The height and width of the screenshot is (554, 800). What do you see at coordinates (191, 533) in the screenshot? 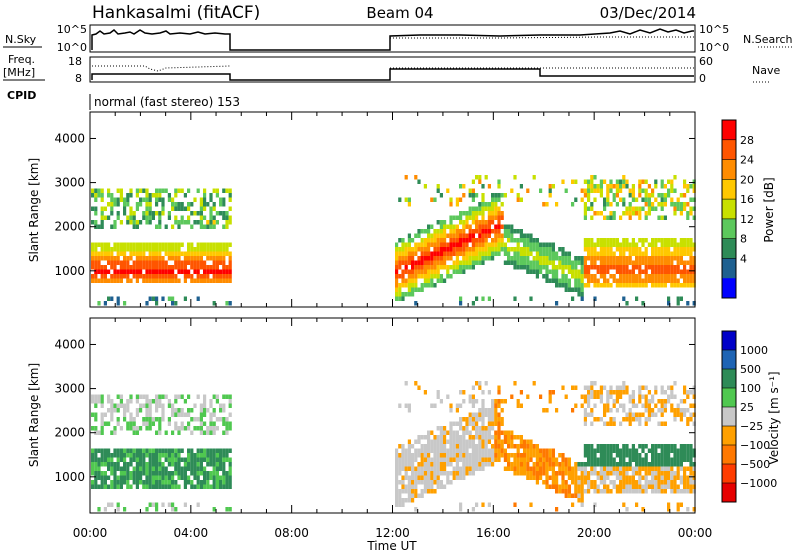
I see `x-tick-label: 04:00` at bounding box center [191, 533].